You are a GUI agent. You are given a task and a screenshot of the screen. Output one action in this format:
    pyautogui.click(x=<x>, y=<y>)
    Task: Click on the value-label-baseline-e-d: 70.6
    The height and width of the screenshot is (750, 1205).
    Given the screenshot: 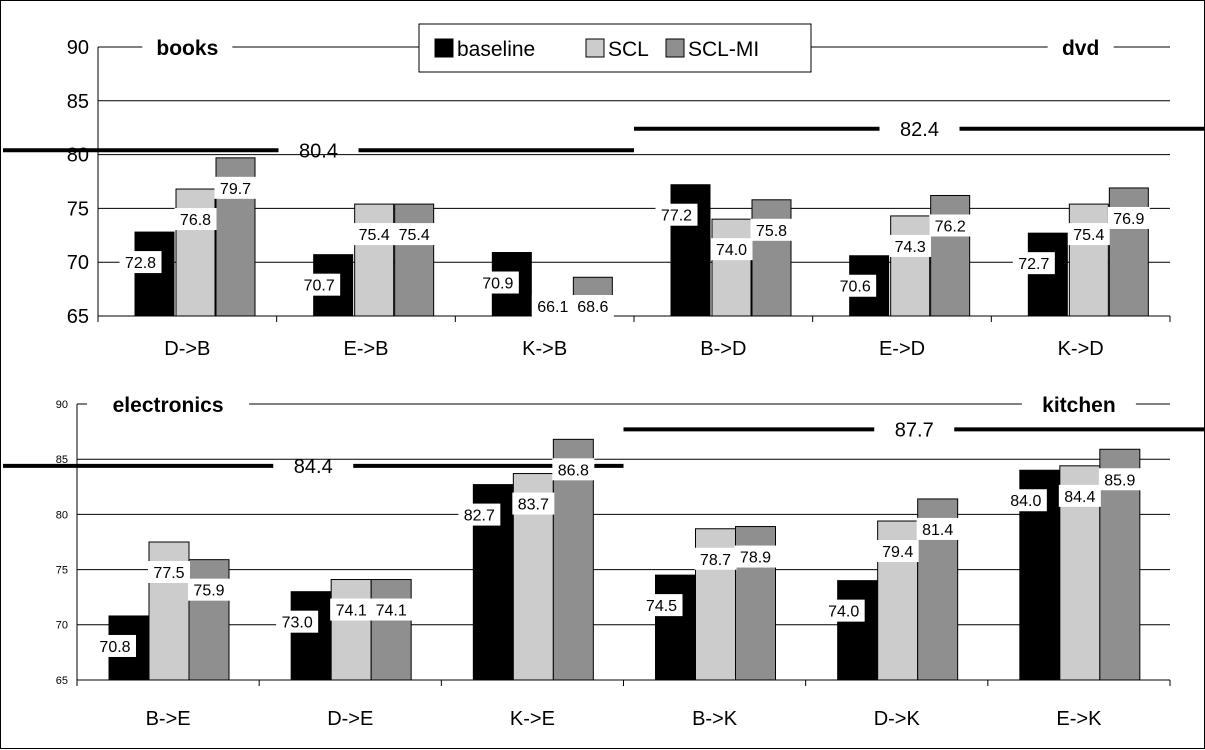 What is the action you would take?
    pyautogui.click(x=855, y=287)
    